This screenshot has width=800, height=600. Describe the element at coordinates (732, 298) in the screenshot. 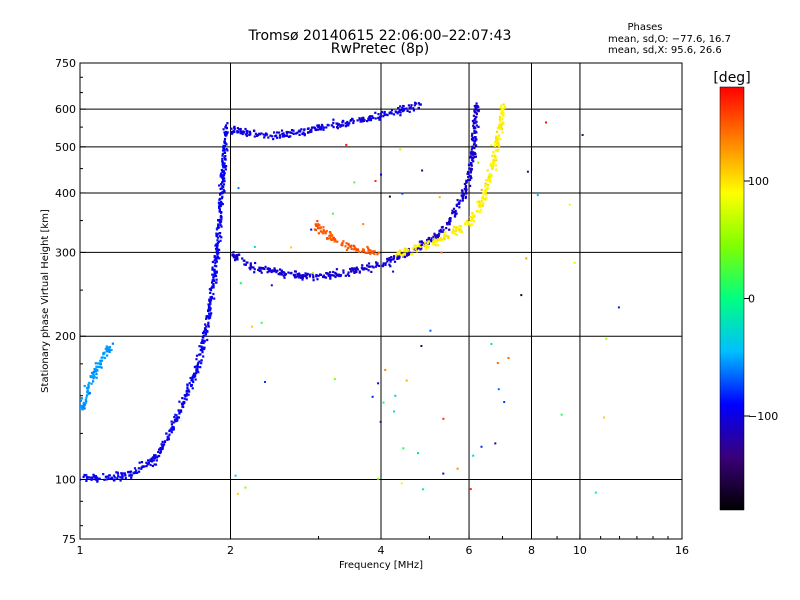

I see `colorbar` at that location.